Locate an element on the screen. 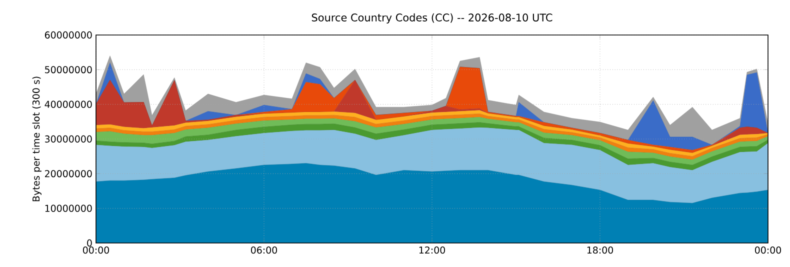  y-tick-label: 40000000 is located at coordinates (68, 104).